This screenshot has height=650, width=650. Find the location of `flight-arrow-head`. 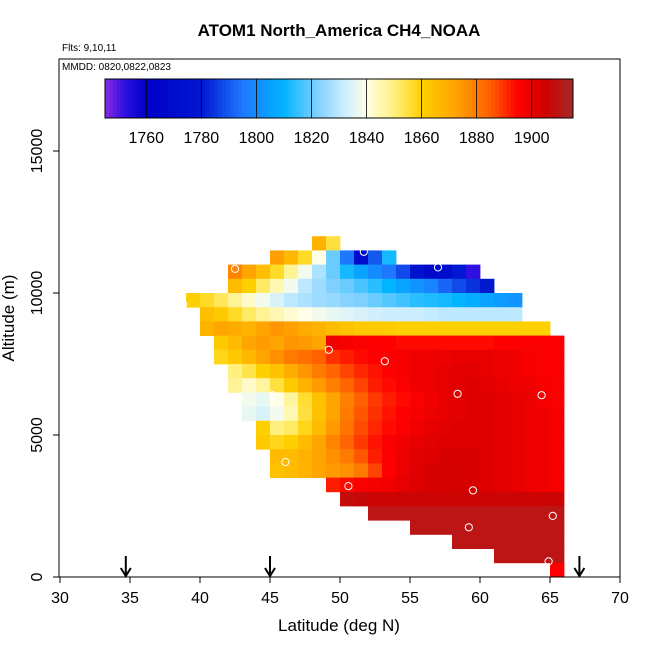

flight-arrow-head is located at coordinates (579, 572).